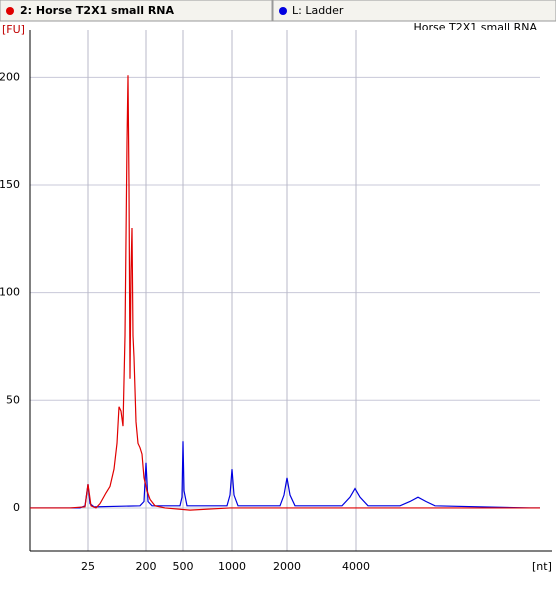 The width and height of the screenshot is (556, 590). Describe the element at coordinates (285, 475) in the screenshot. I see `series-line` at that location.